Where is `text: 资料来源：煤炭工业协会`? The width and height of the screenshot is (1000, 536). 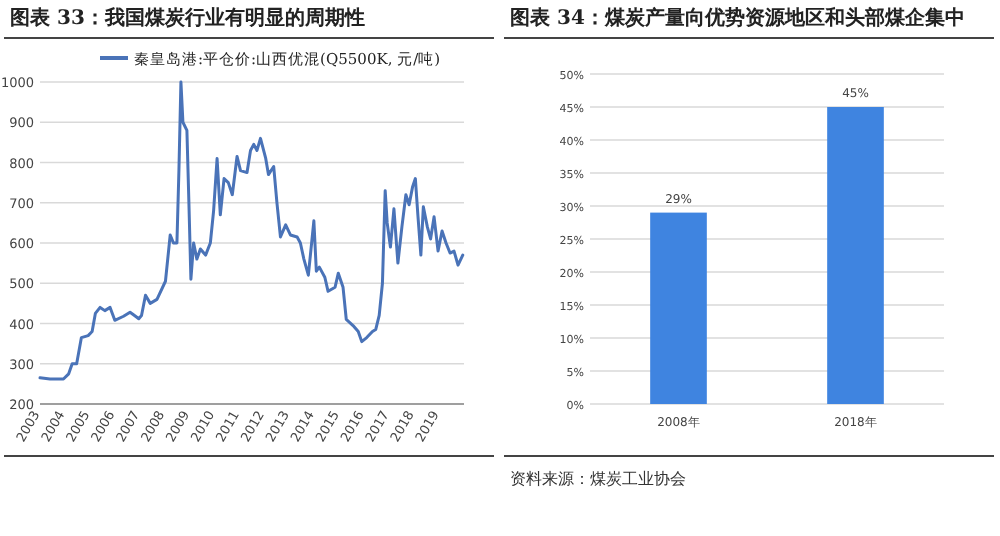
text: 资料来源：煤炭工业协会 is located at coordinates (598, 479).